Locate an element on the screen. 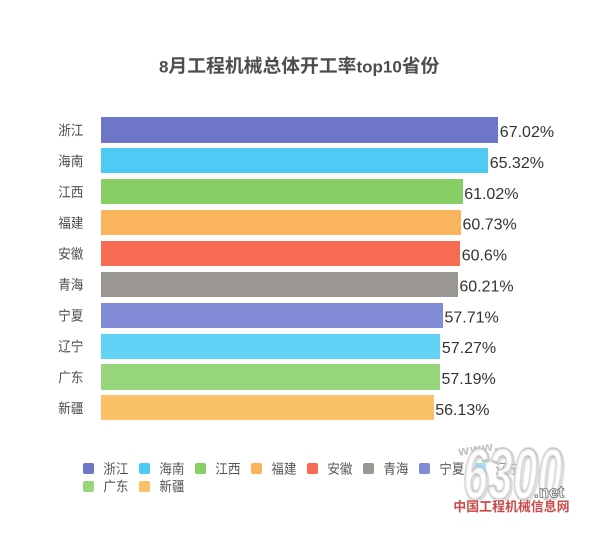 The width and height of the screenshot is (600, 536). svg-text: 57.71% is located at coordinates (472, 317).